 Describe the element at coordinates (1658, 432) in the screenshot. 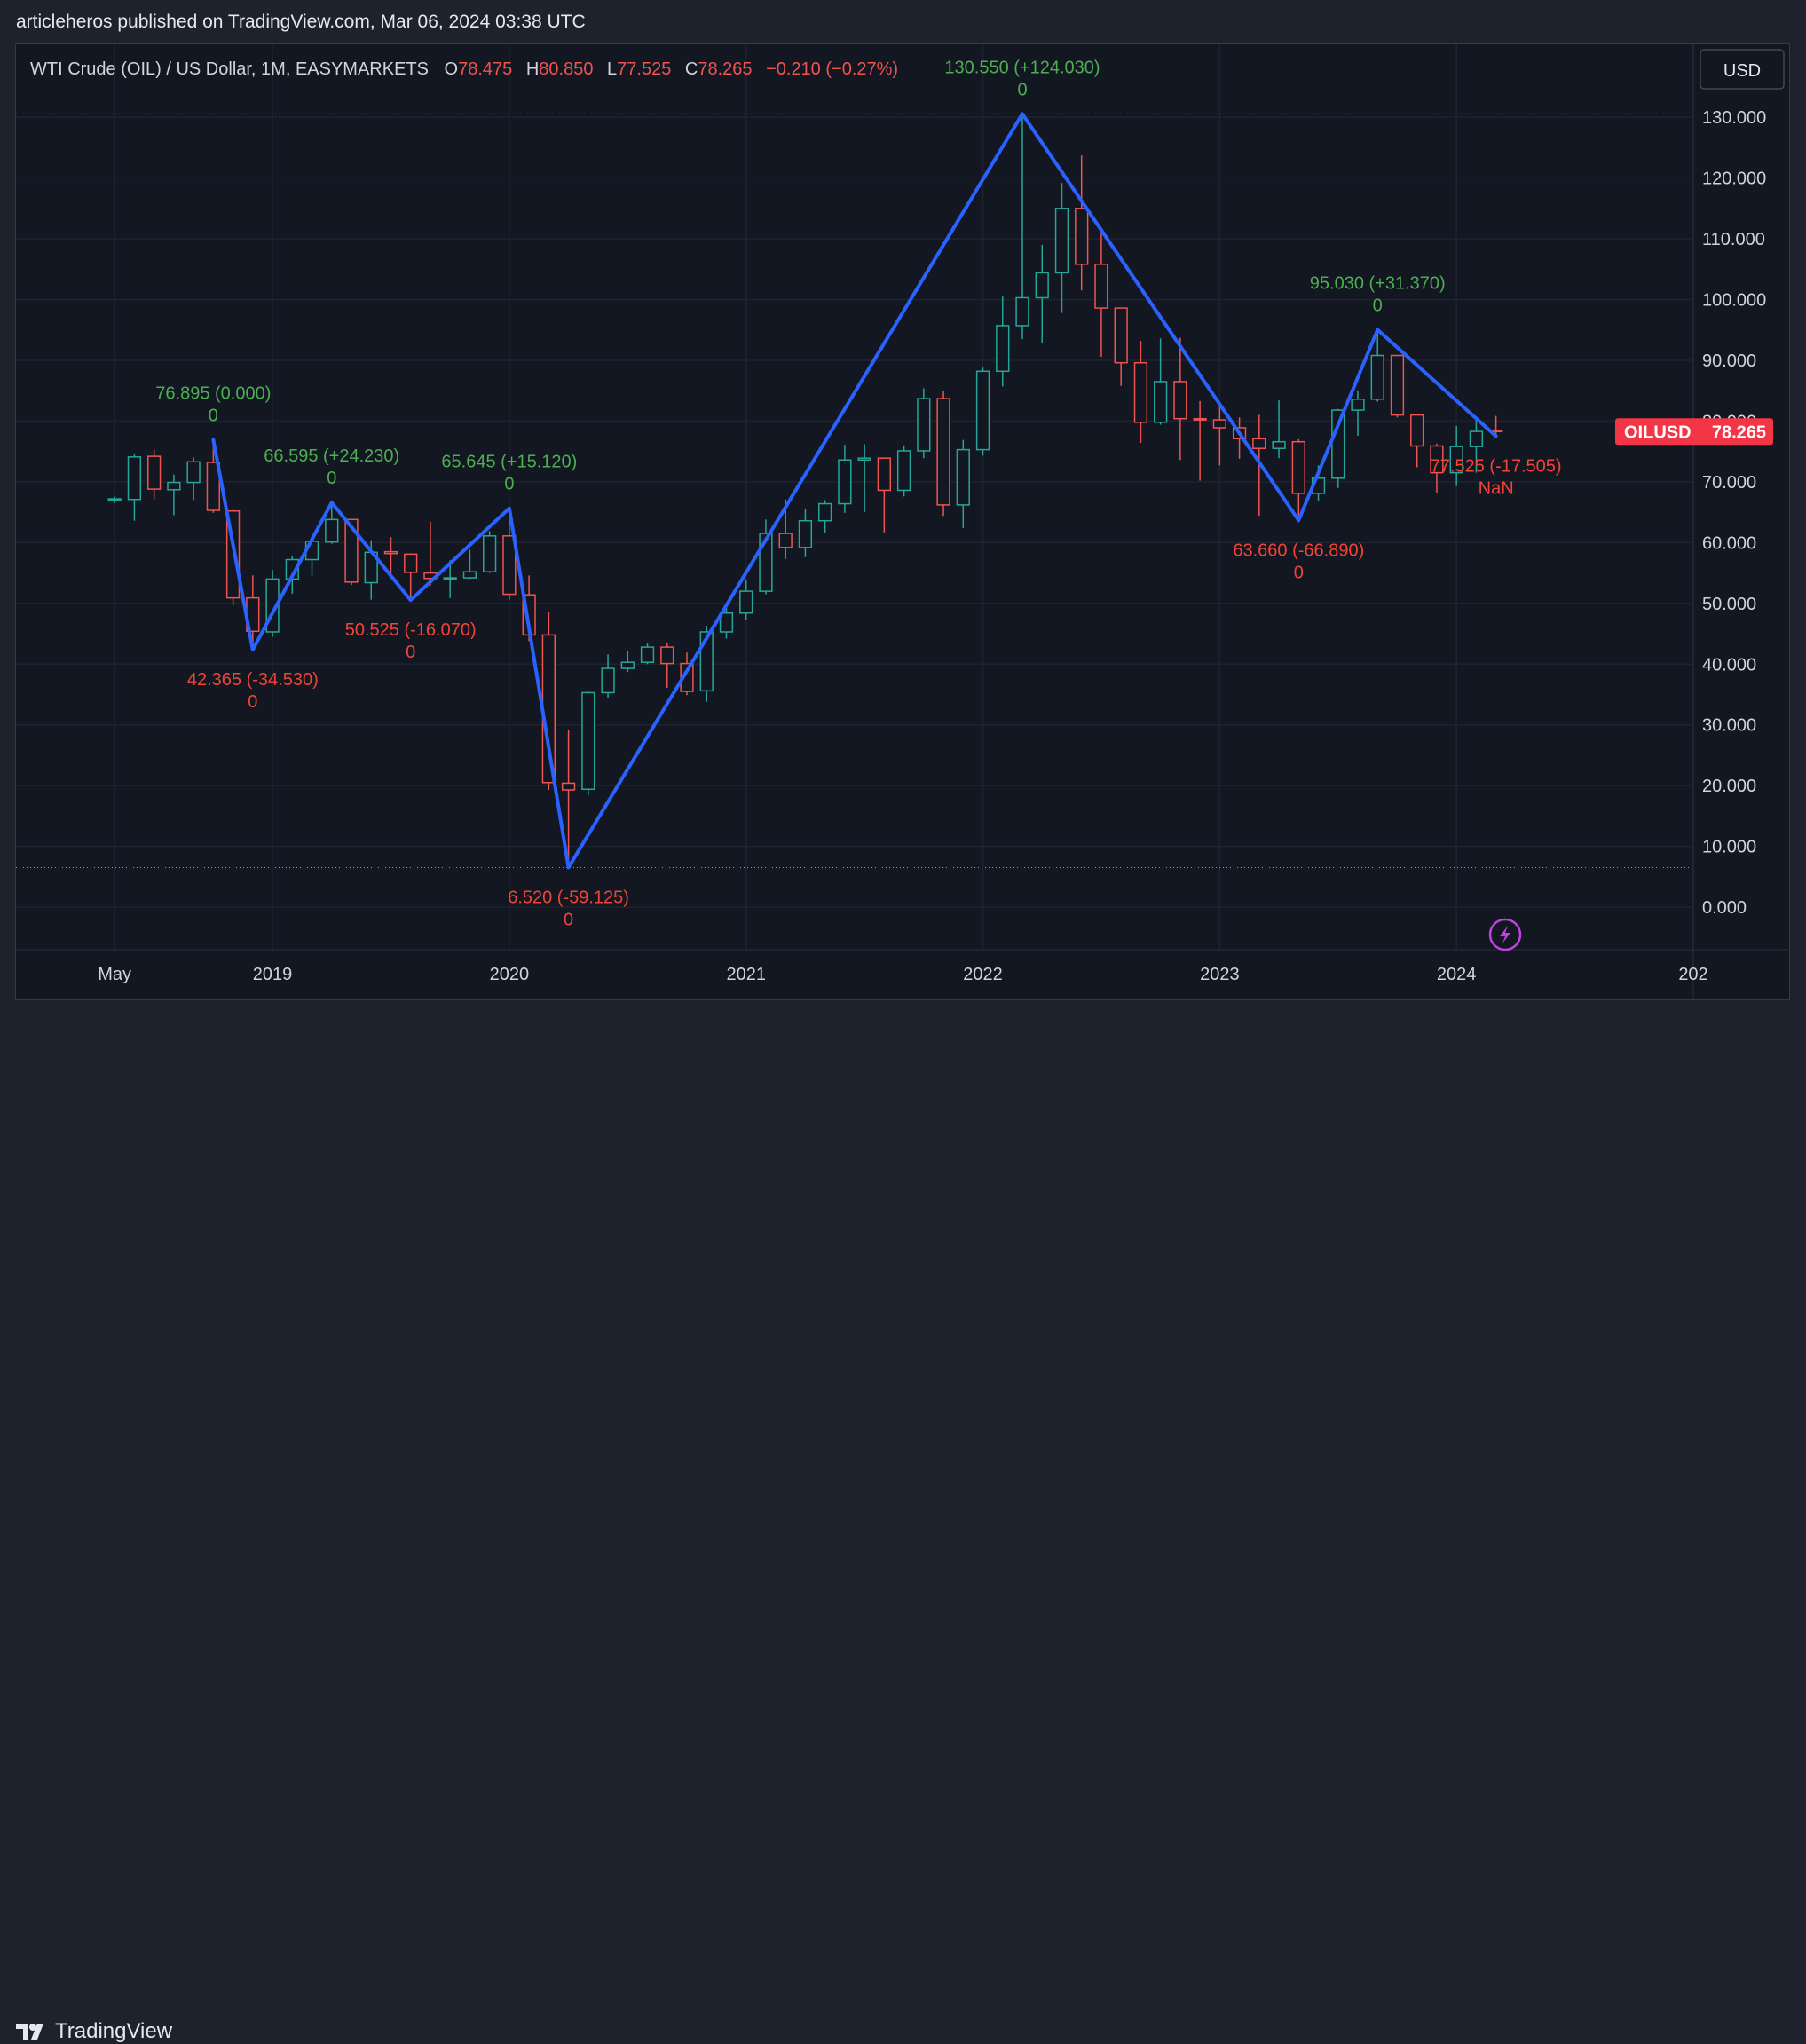

I see `badge-symbol: OILUSD` at that location.